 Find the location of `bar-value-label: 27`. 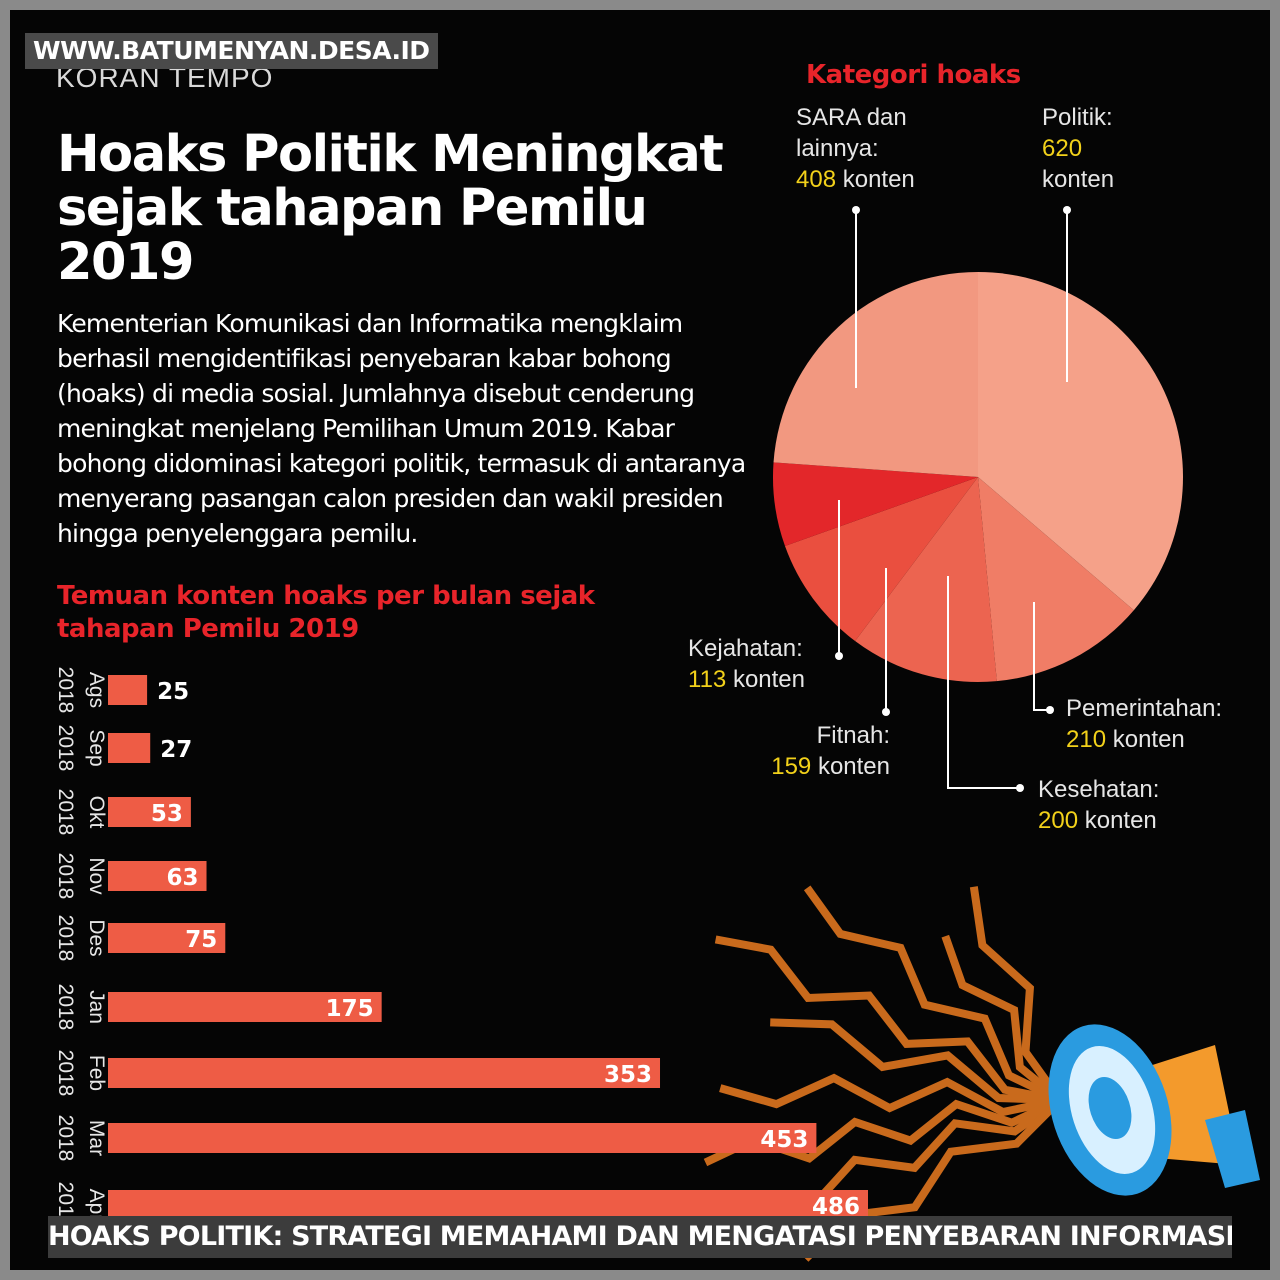

bar-value-label: 27 is located at coordinates (176, 750).